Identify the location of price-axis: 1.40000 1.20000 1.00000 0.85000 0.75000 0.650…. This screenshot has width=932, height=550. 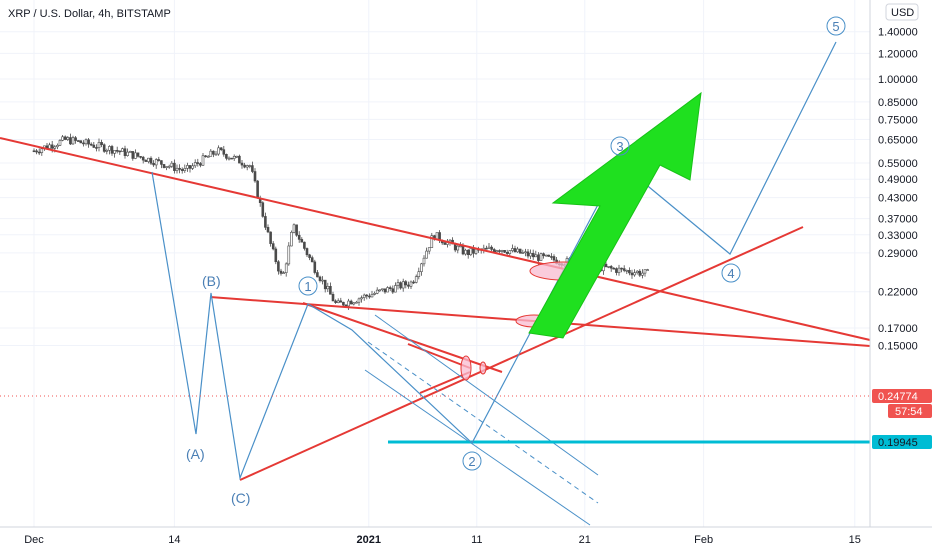
(898, 190).